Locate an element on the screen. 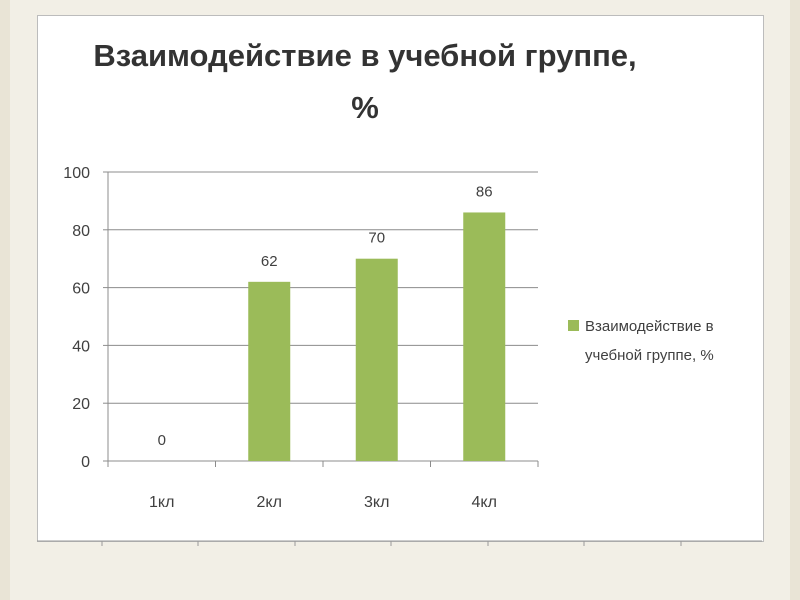 Image resolution: width=800 pixels, height=600 pixels. legend-label: Взаимодействие в is located at coordinates (649, 326).